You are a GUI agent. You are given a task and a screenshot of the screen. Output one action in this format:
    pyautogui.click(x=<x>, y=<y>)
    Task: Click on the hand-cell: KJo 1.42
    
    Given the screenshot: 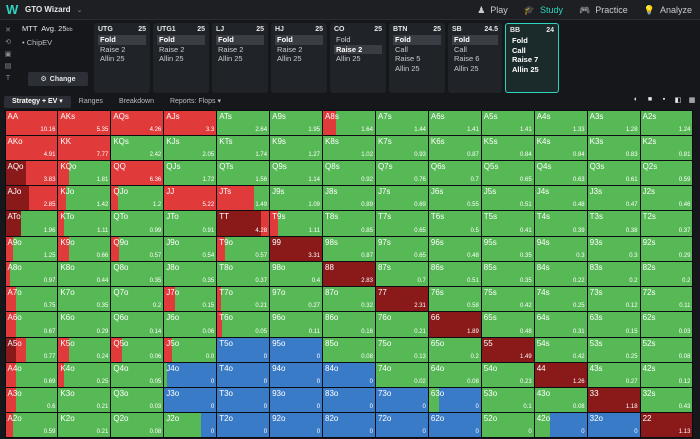 What is the action you would take?
    pyautogui.click(x=84, y=198)
    